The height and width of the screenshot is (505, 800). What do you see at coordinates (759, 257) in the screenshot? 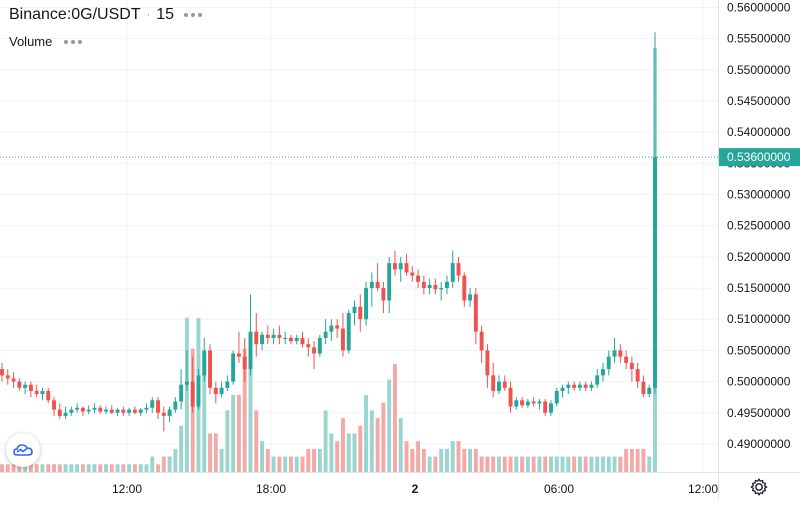
I see `y-tick-label: 0.52000000` at bounding box center [759, 257].